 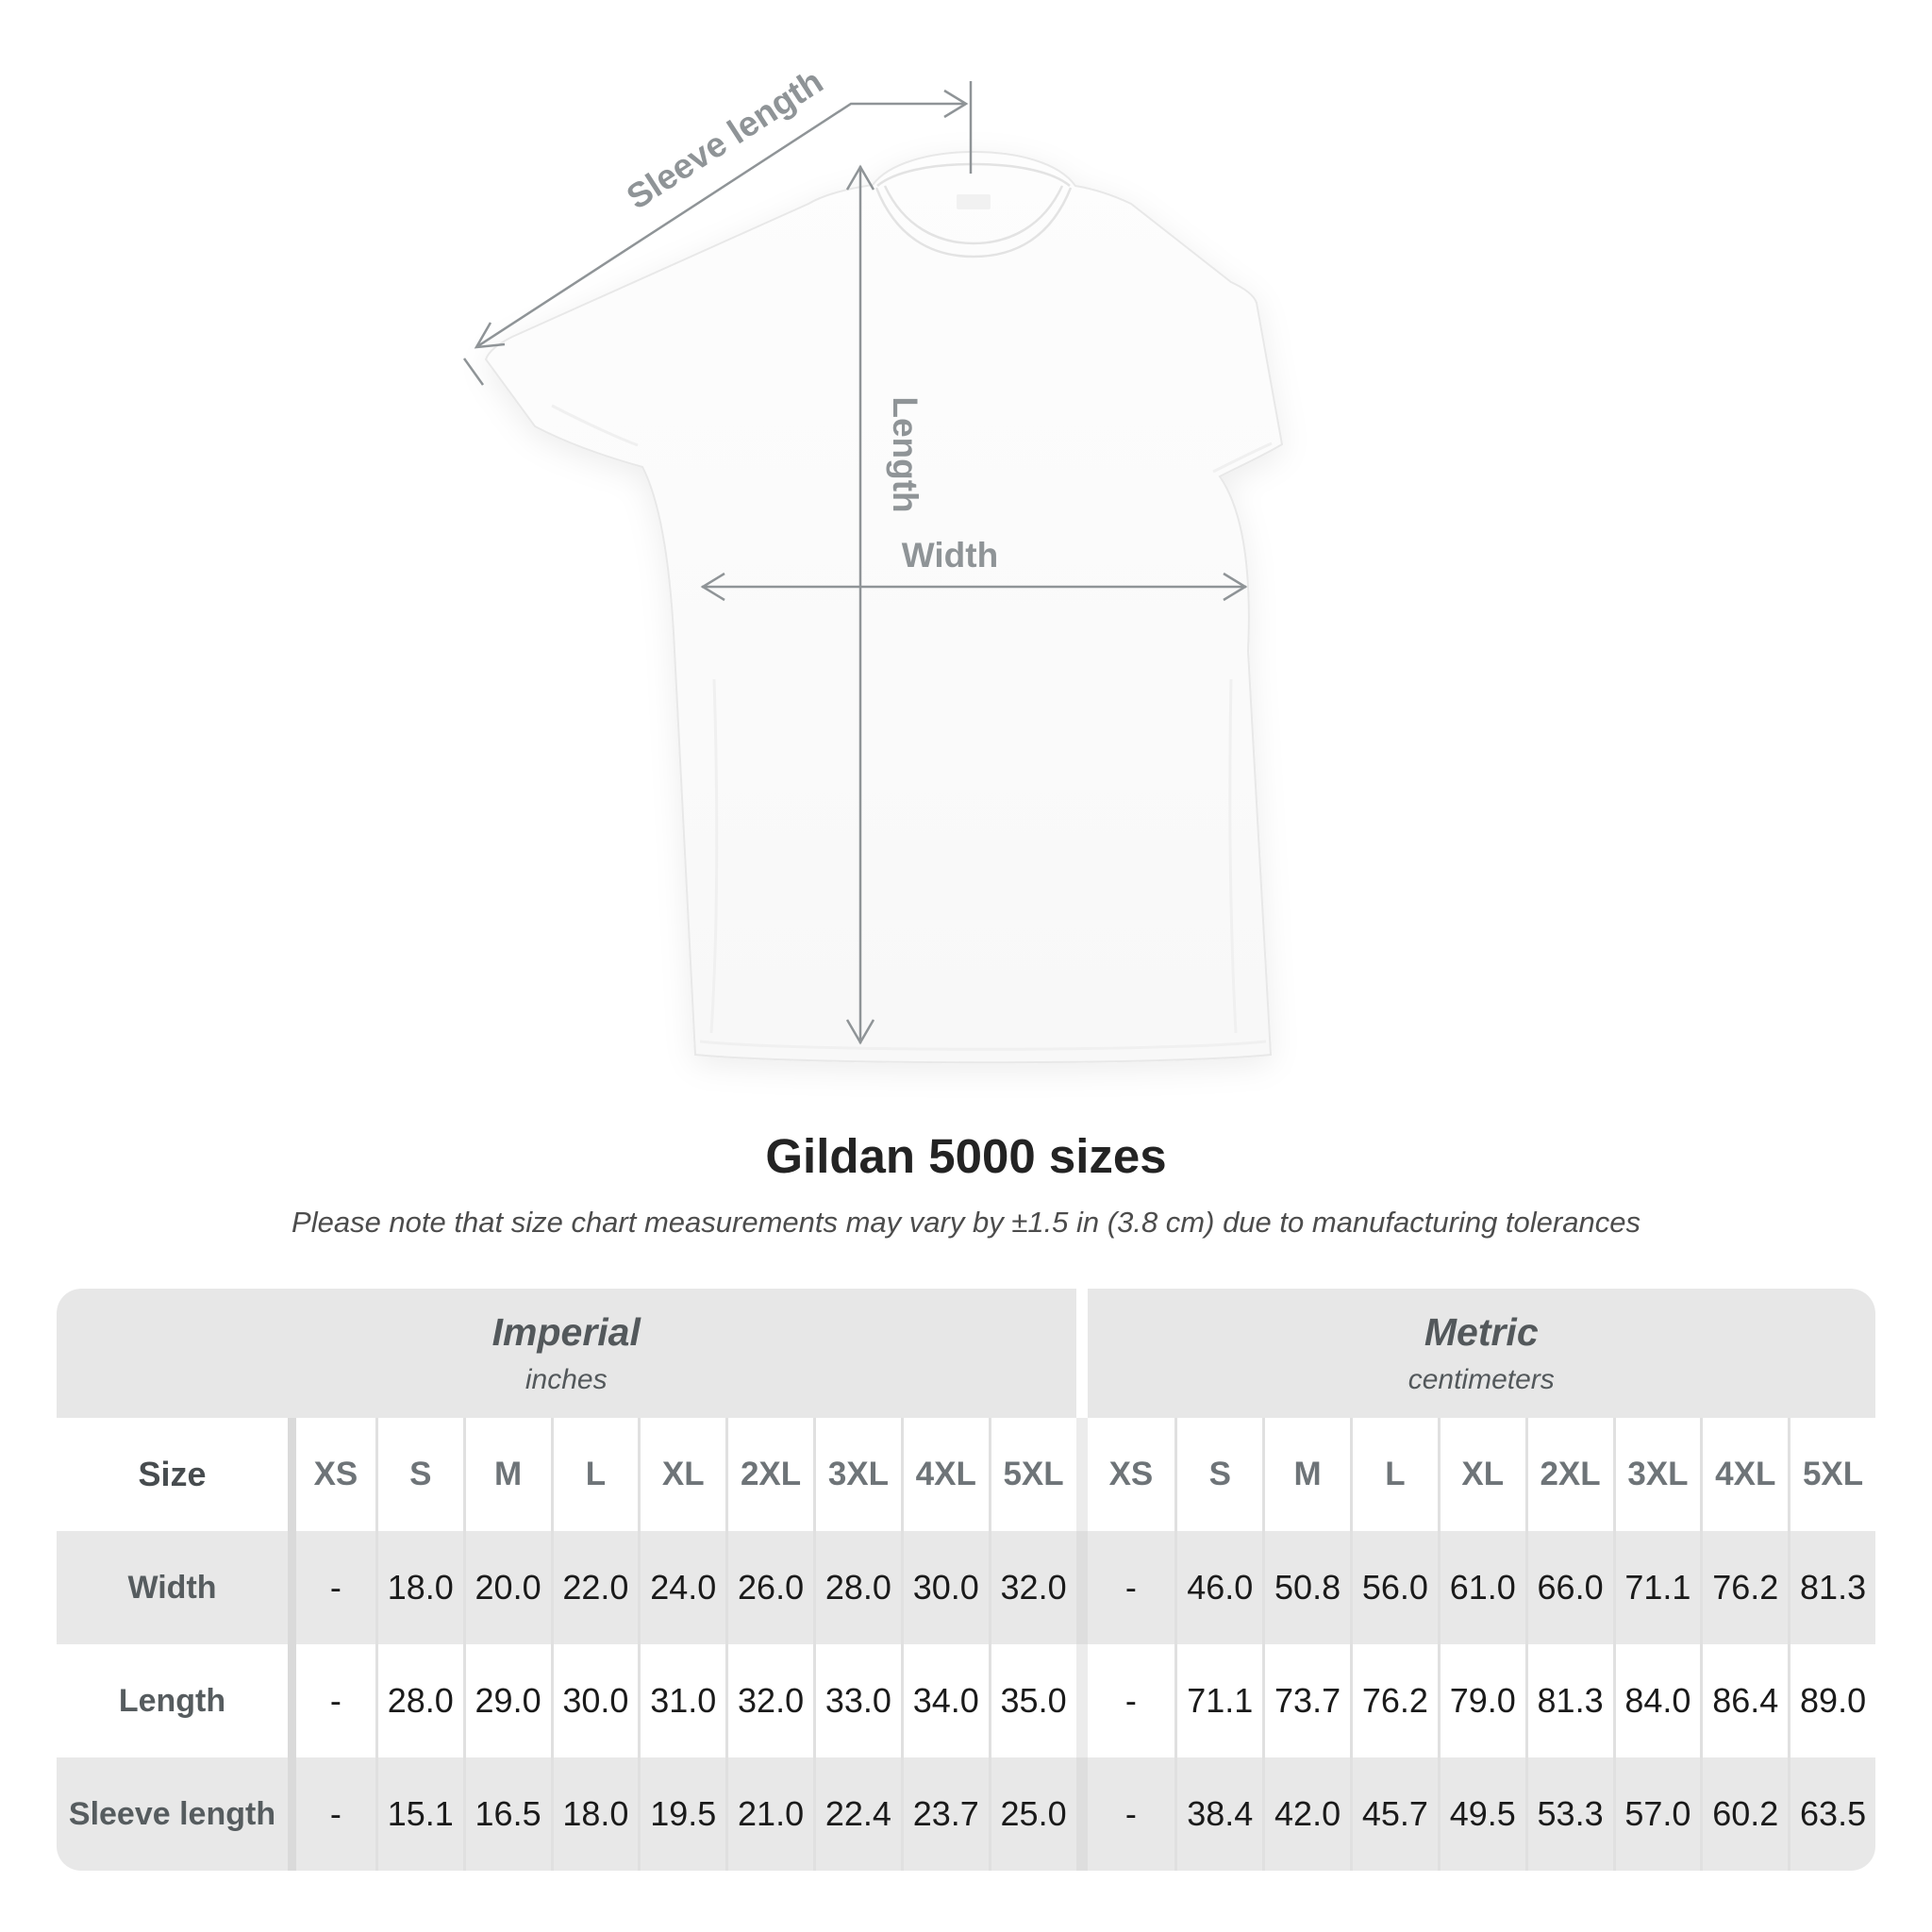 I want to click on value-cell: 50.8, so click(x=1306, y=1588).